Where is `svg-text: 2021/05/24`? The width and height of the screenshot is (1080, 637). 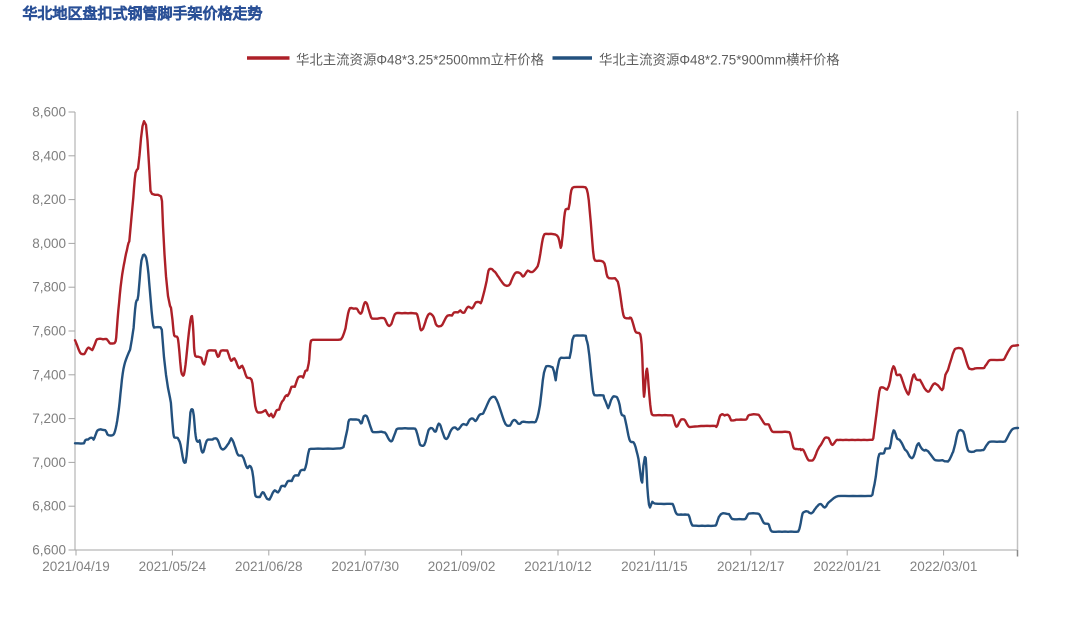 svg-text: 2021/05/24 is located at coordinates (173, 566).